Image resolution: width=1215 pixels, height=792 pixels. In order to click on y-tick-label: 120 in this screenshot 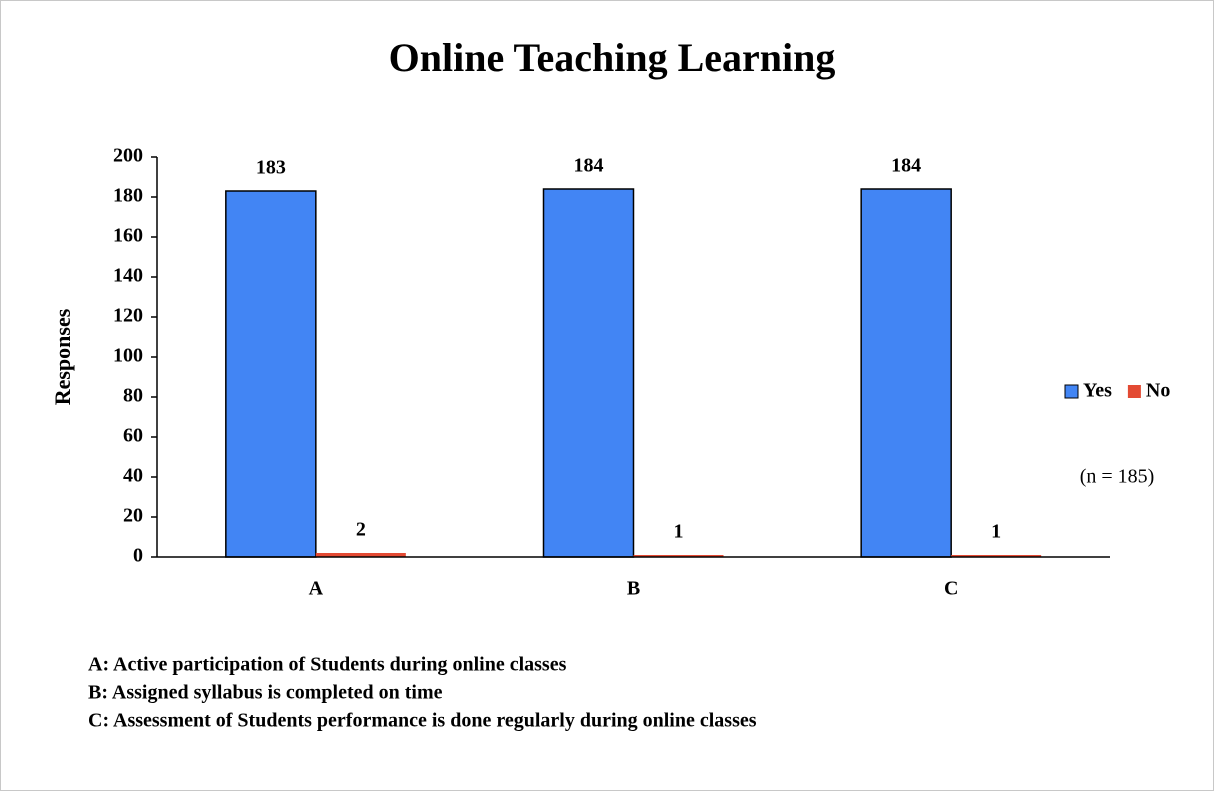, I will do `click(128, 316)`.